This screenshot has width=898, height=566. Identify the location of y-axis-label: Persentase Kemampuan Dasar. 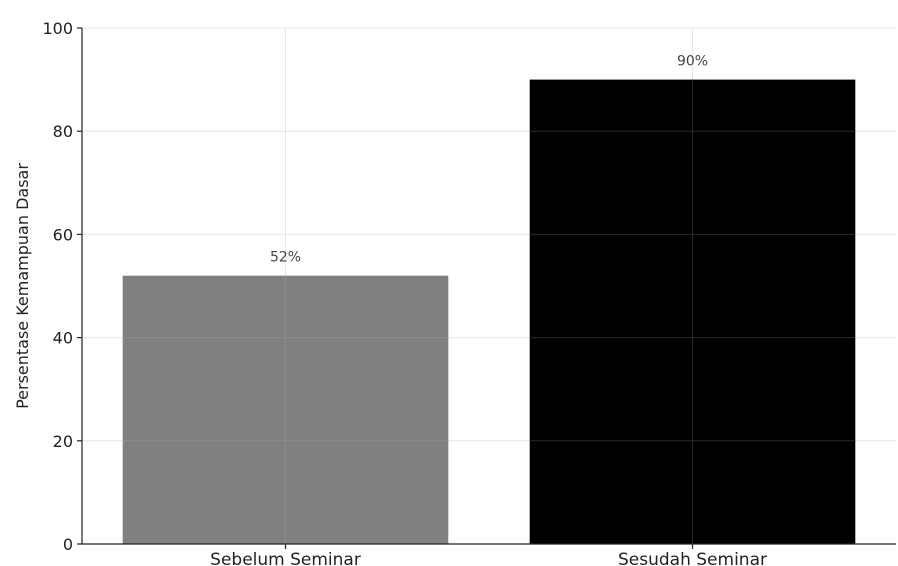
(22, 286).